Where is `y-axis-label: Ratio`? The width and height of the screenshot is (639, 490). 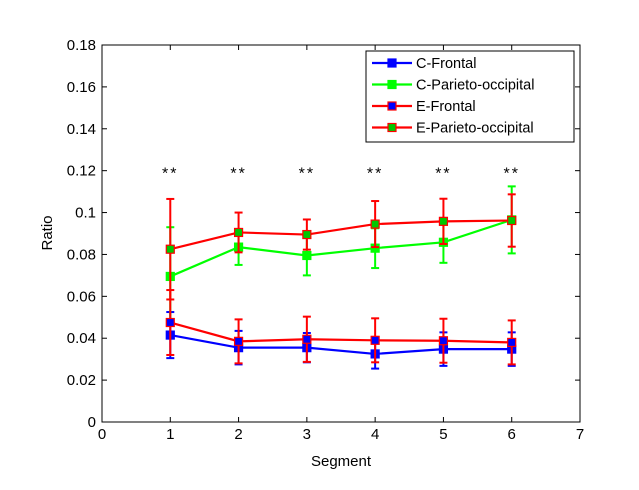
y-axis-label: Ratio is located at coordinates (47, 232).